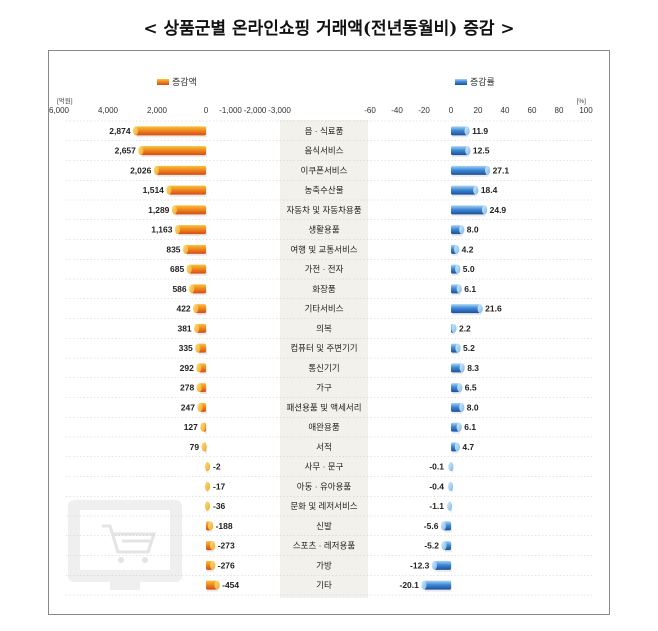  What do you see at coordinates (324, 131) in the screenshot?
I see `category-label: 음 · 식료품` at bounding box center [324, 131].